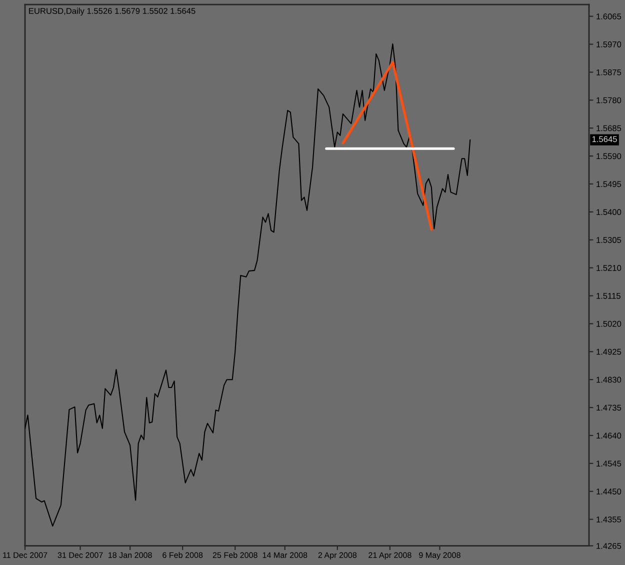  Describe the element at coordinates (130, 555) in the screenshot. I see `x-tick-label: 18 Jan 2008` at that location.